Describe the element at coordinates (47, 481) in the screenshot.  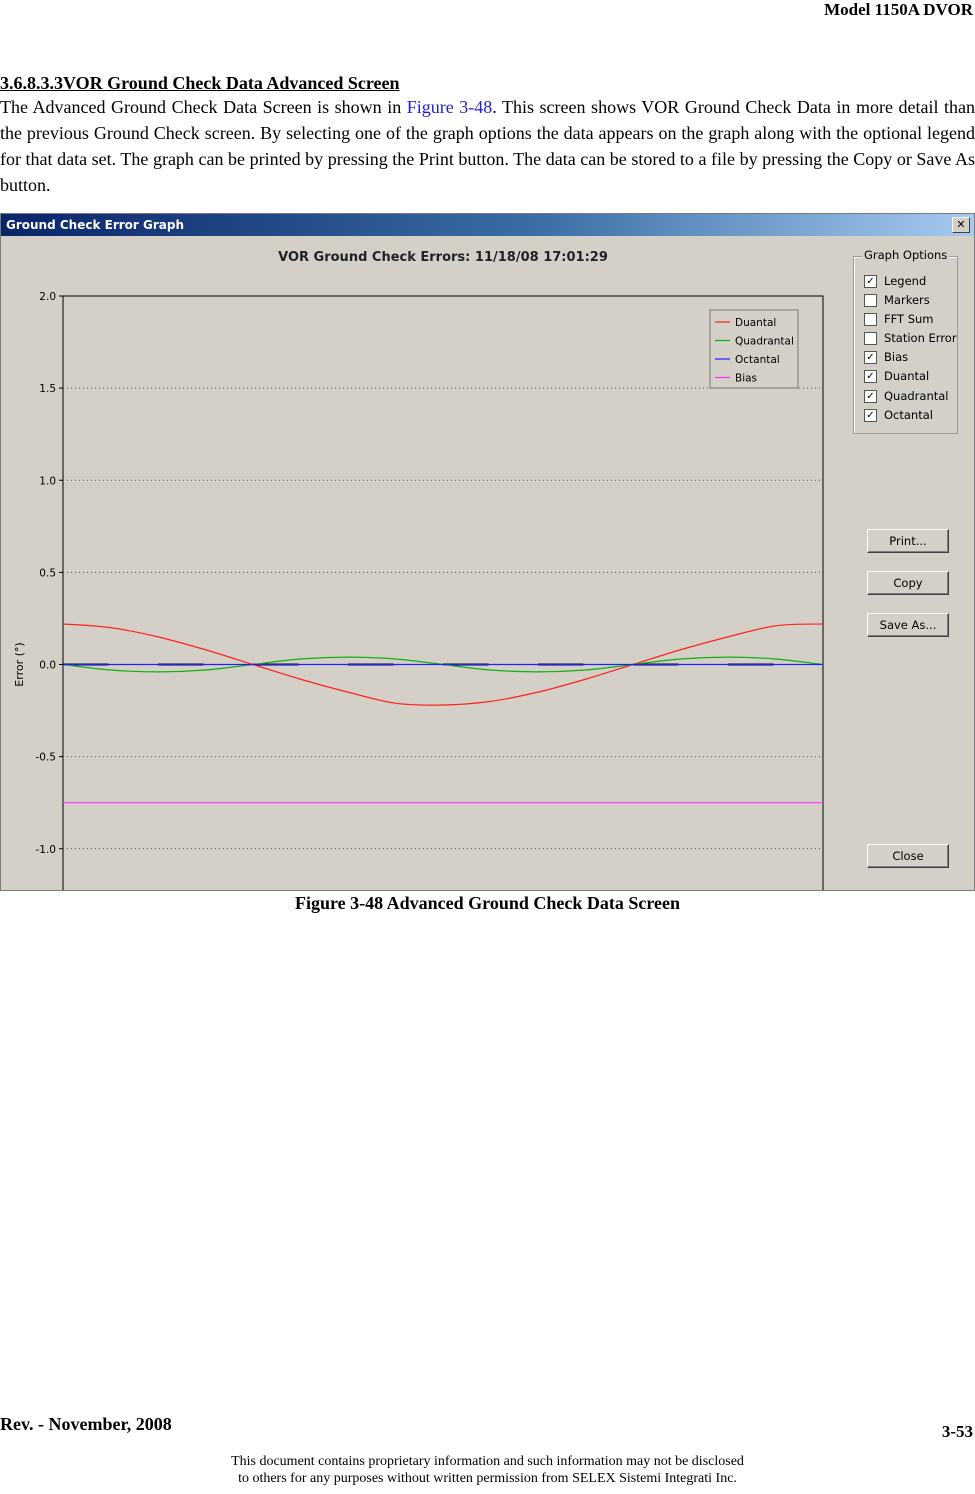
I see `y-tick-label: 1.0` at that location.